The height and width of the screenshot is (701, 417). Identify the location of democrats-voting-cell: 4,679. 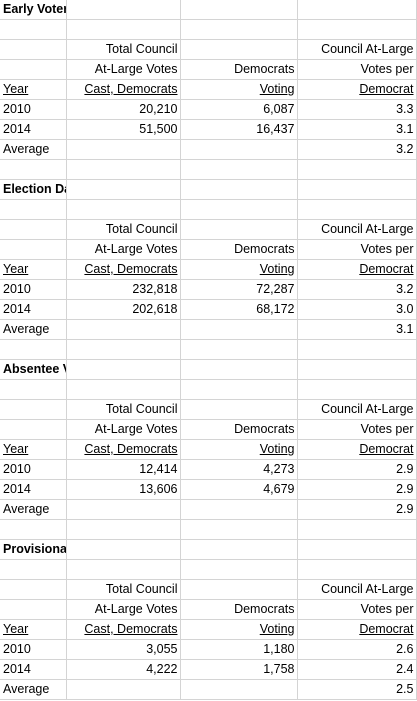
(239, 489).